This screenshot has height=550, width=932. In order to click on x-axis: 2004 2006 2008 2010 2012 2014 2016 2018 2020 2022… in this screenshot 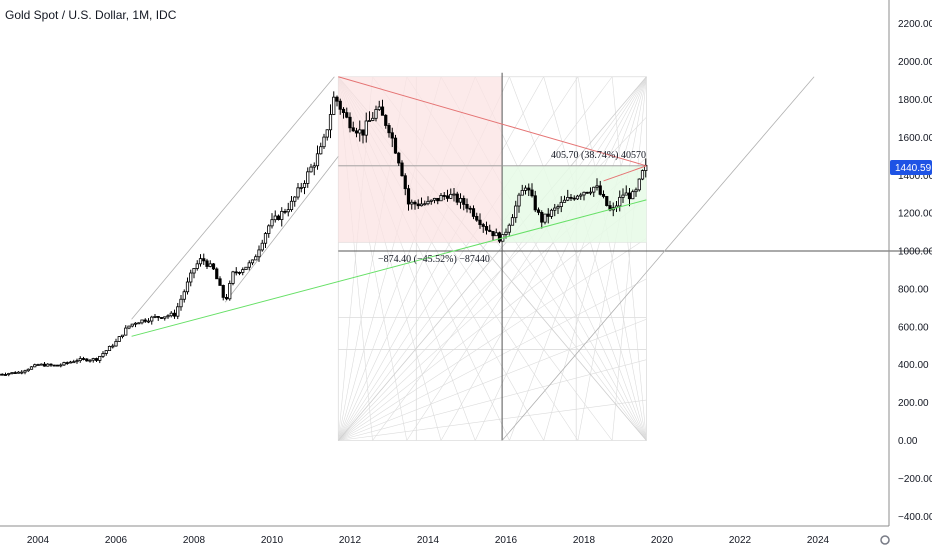, I will do `click(428, 540)`.